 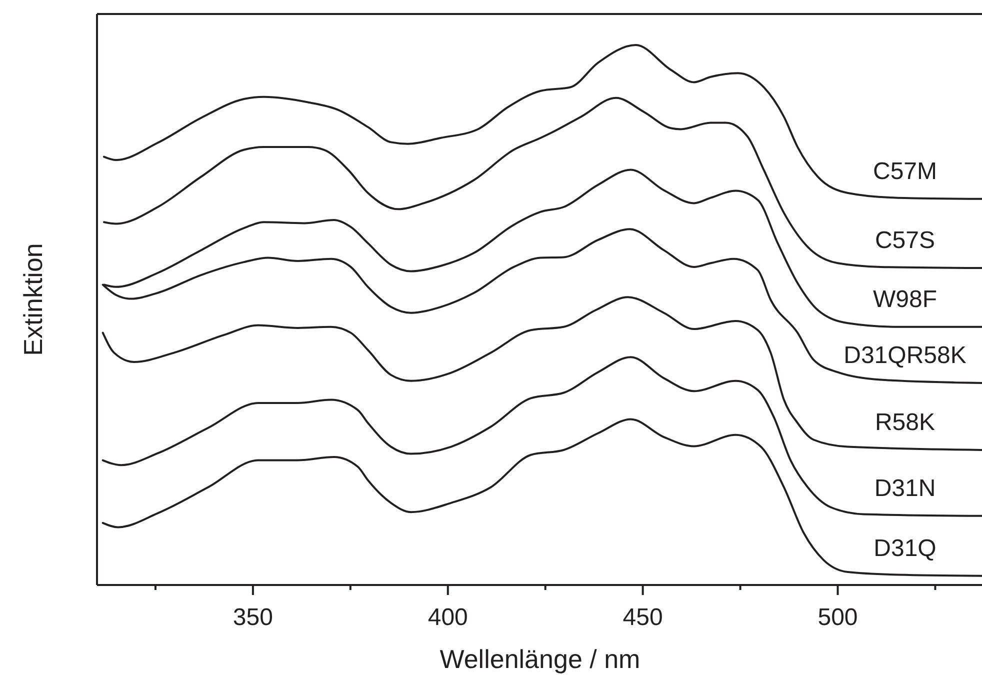 What do you see at coordinates (448, 617) in the screenshot?
I see `x-tick-label: 400` at bounding box center [448, 617].